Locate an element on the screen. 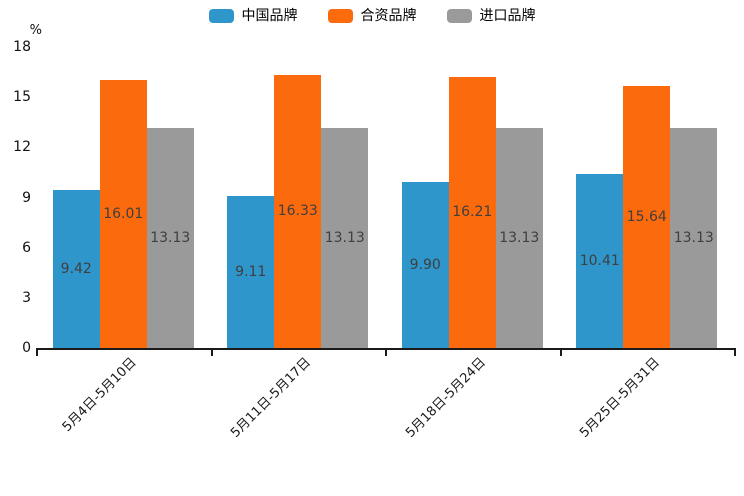 This screenshot has width=744, height=496. legend-label: 进口品牌 is located at coordinates (507, 16).